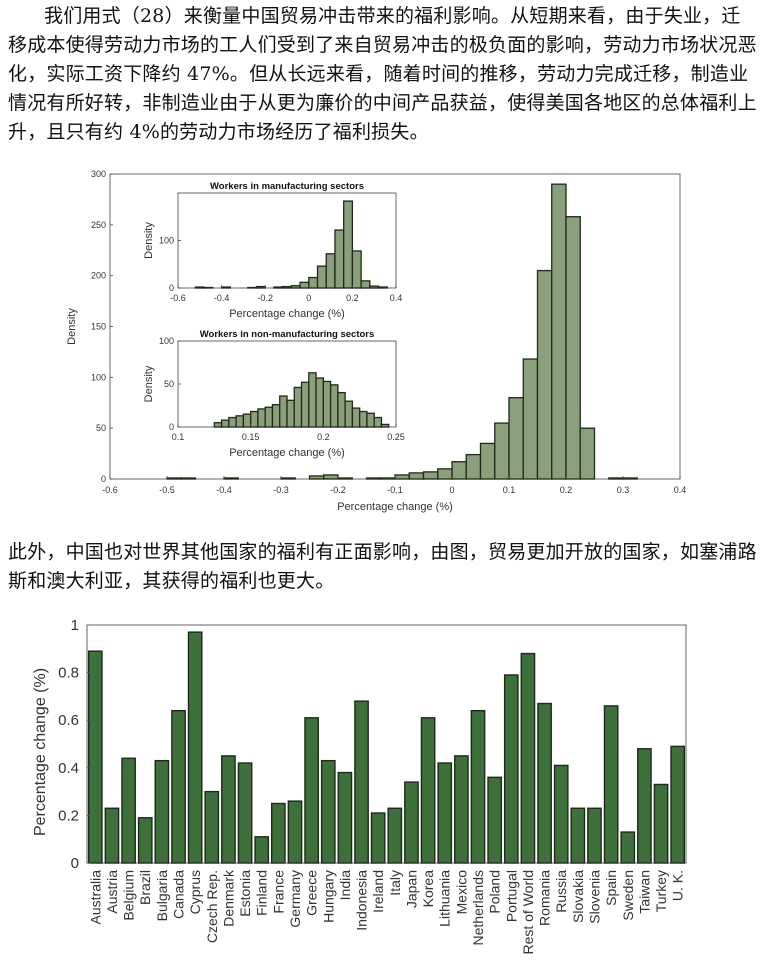 This screenshot has height=979, width=762. What do you see at coordinates (461, 892) in the screenshot?
I see `category-label: Mexico` at bounding box center [461, 892].